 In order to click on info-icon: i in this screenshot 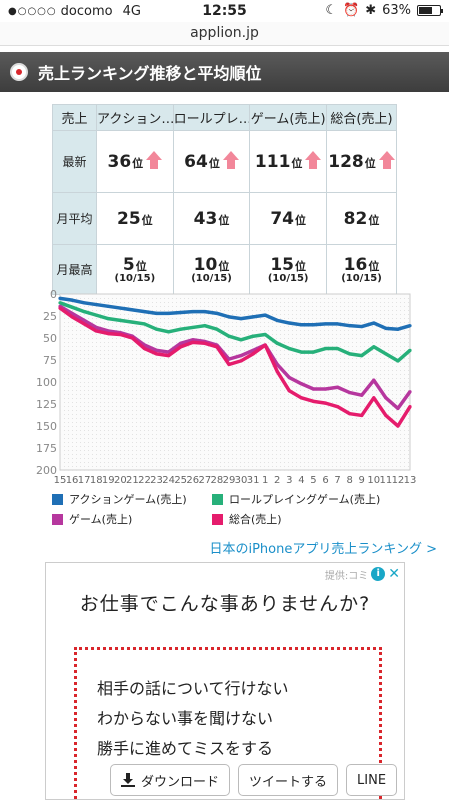, I will do `click(378, 574)`.